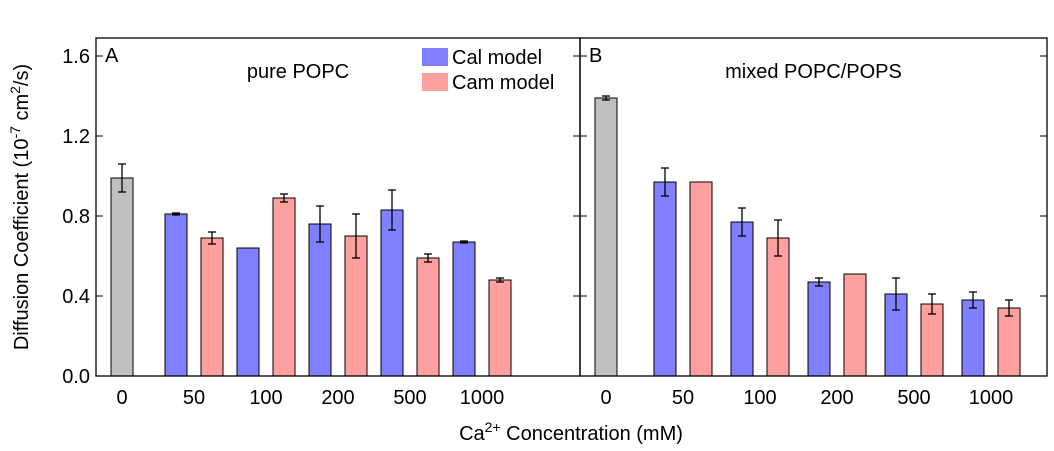 Image resolution: width=1054 pixels, height=451 pixels. I want to click on panel-title: pure POPC, so click(298, 72).